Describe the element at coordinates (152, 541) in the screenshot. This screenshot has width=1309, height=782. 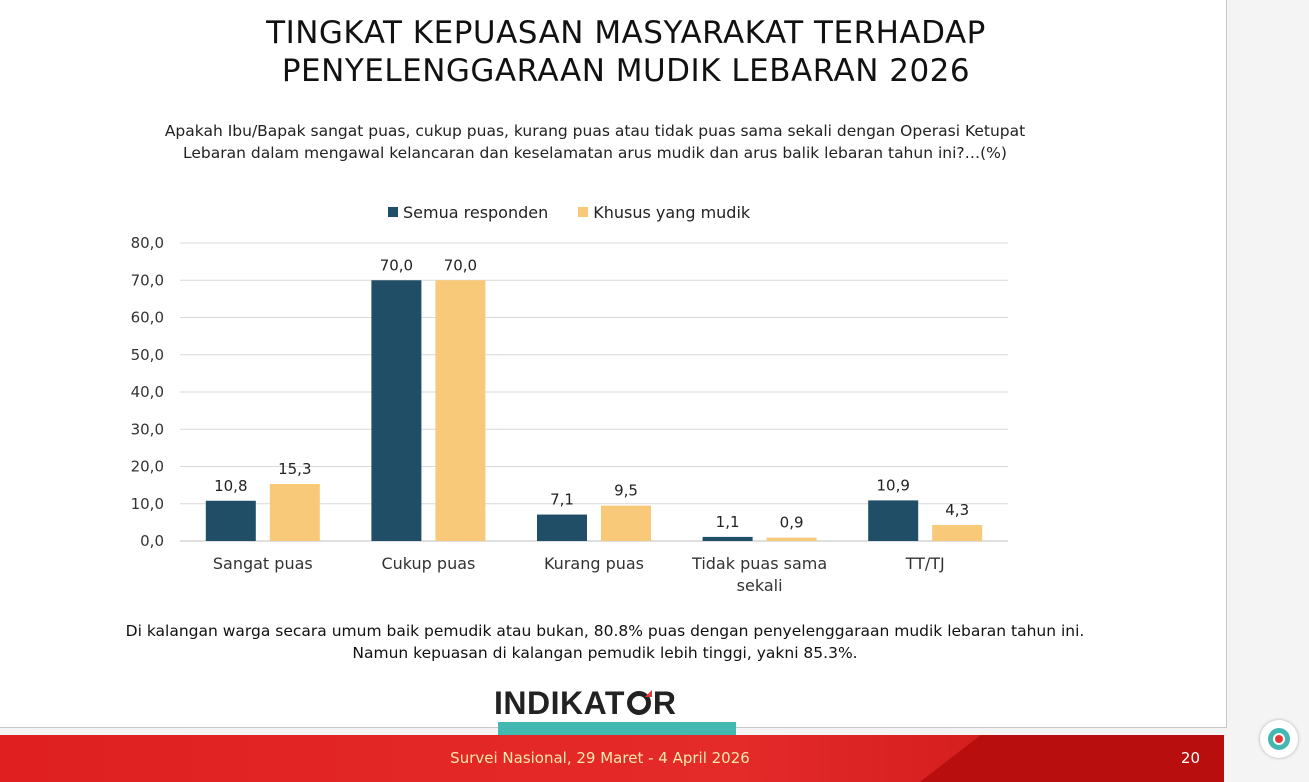
I see `y-tick-label: 0,0` at that location.